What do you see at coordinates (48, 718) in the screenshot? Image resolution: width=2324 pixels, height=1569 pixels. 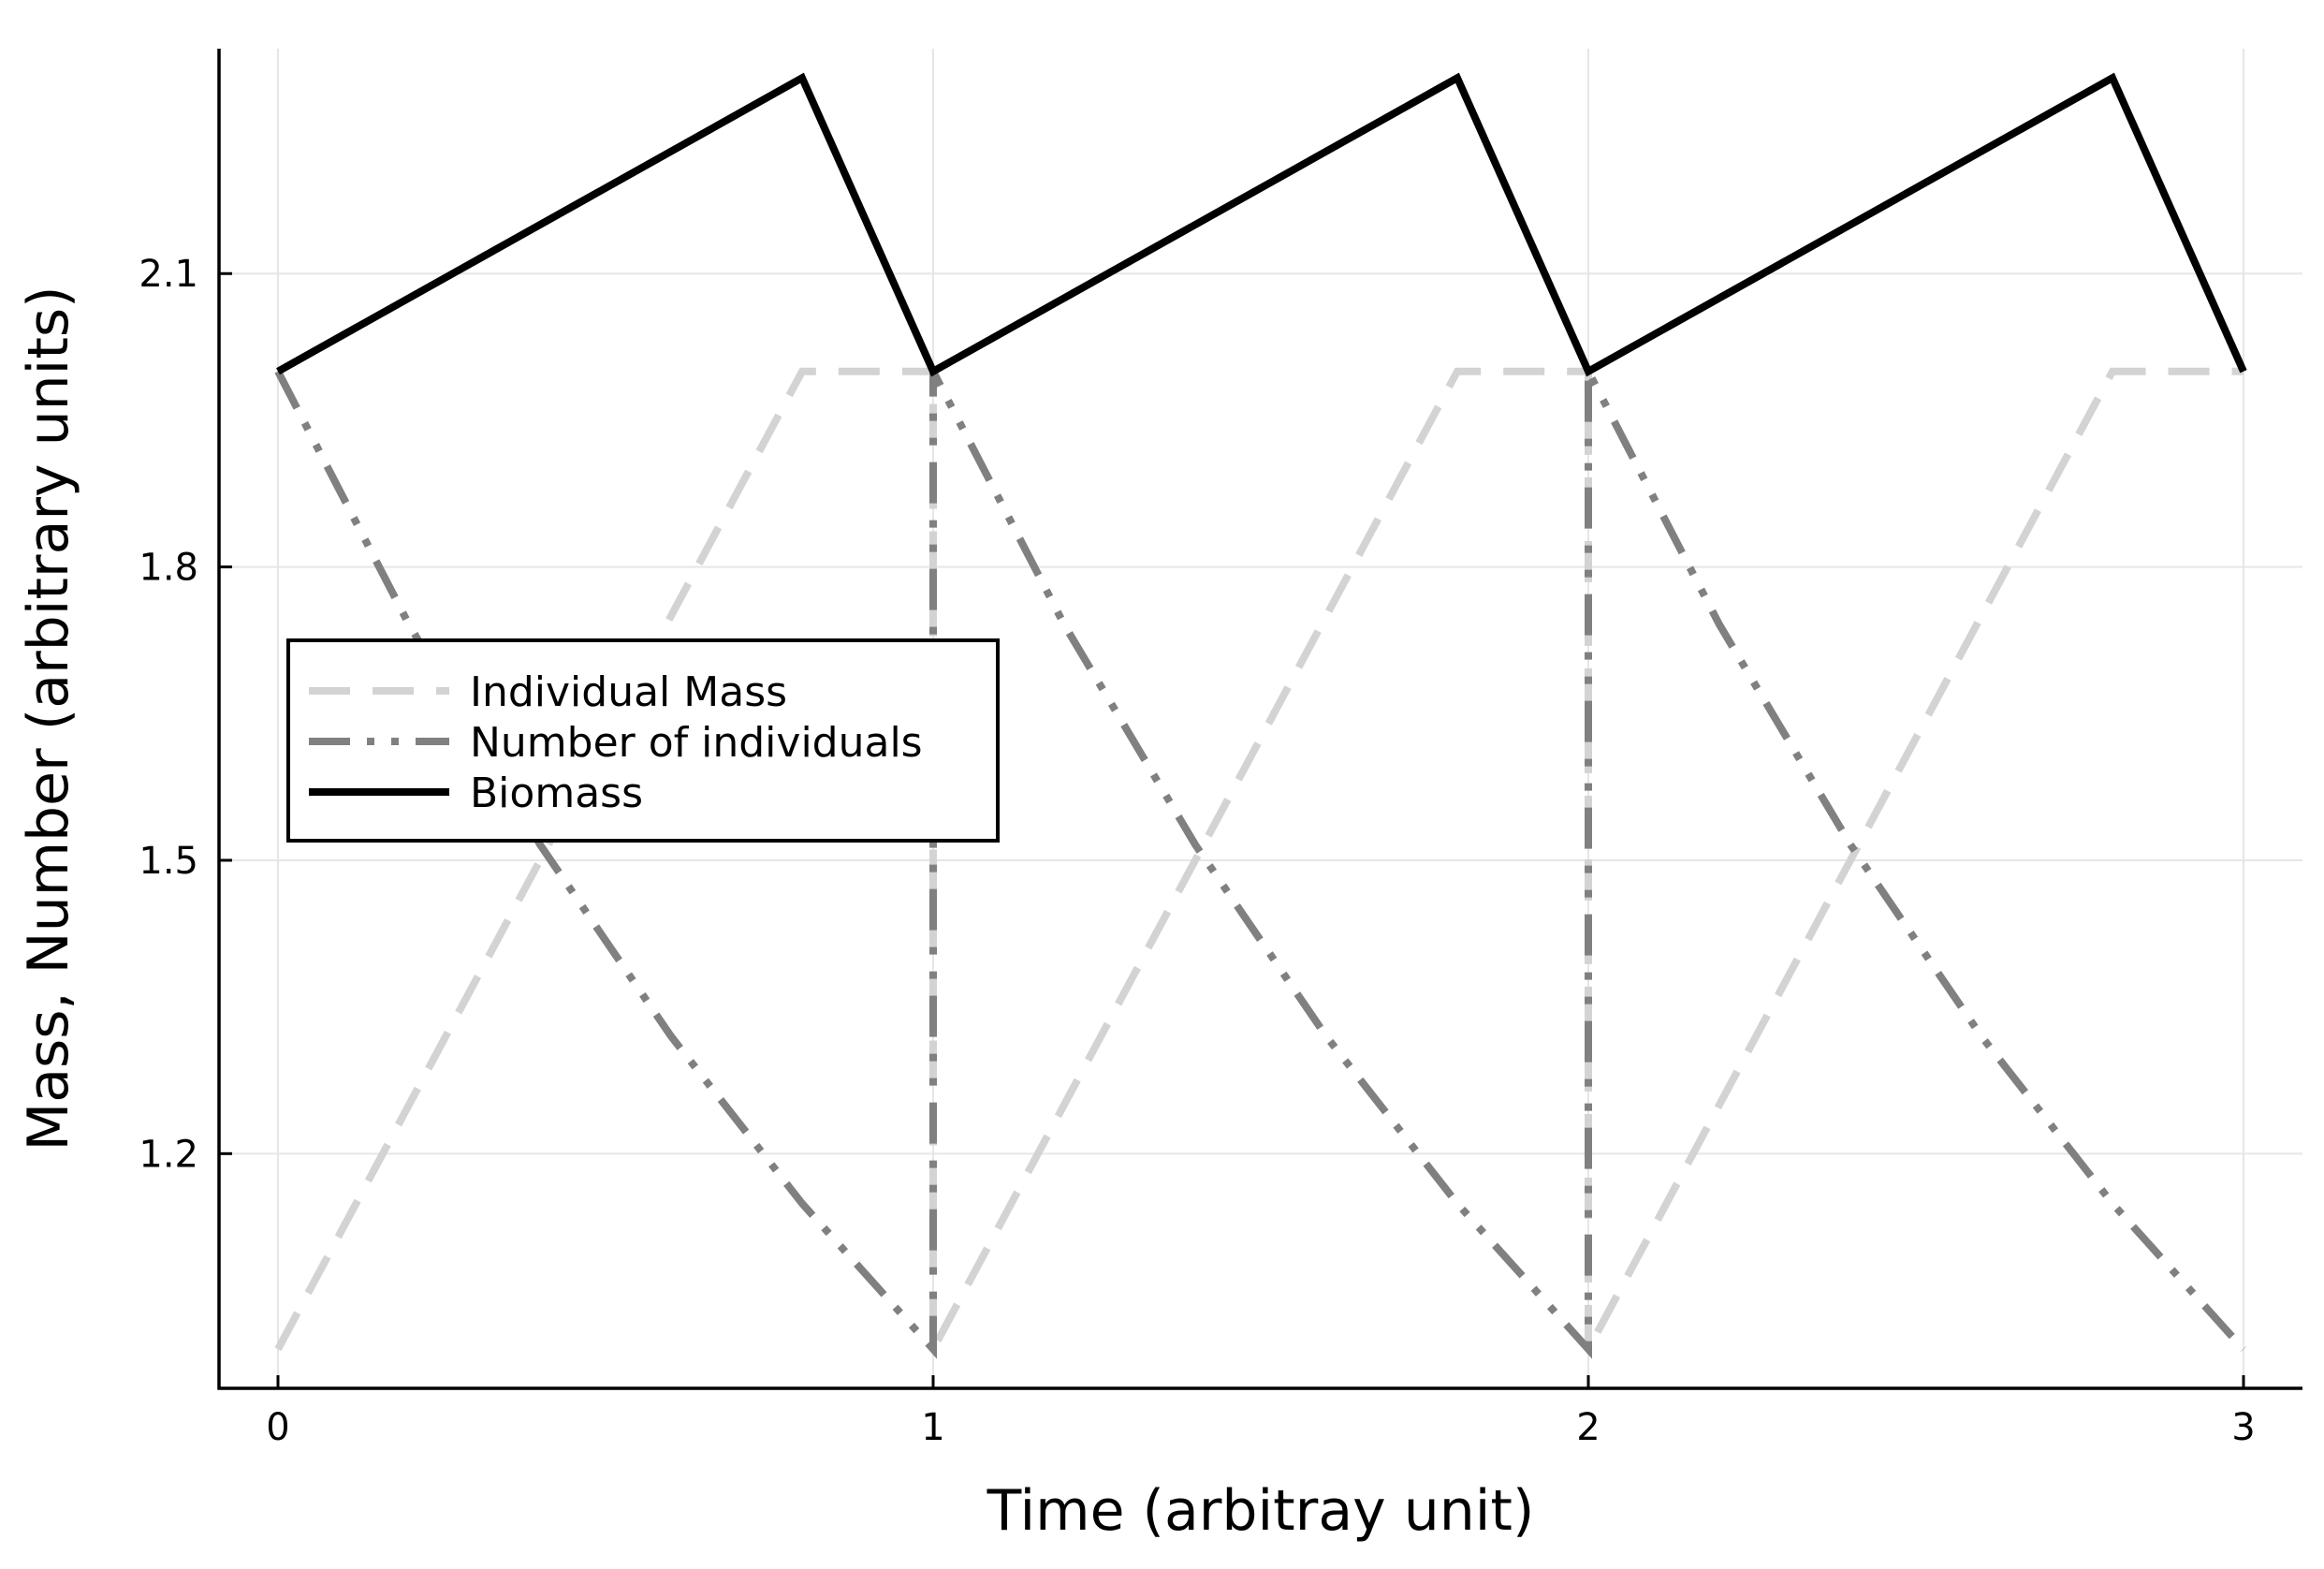 I see `y-axis-title: Mass, Number (arbitrary units)` at bounding box center [48, 718].